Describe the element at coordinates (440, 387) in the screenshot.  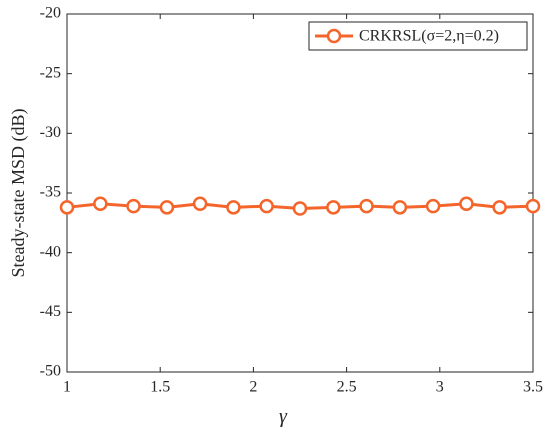
I see `x-tick-label: 3` at that location.